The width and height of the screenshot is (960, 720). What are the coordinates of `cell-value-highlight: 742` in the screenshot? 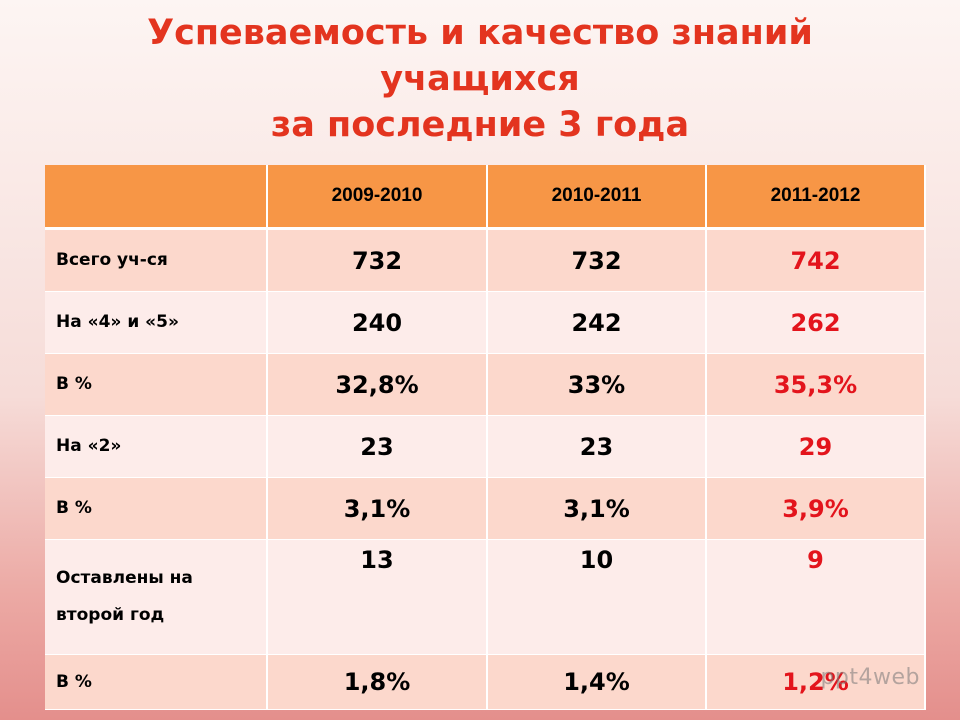 It's located at (816, 260).